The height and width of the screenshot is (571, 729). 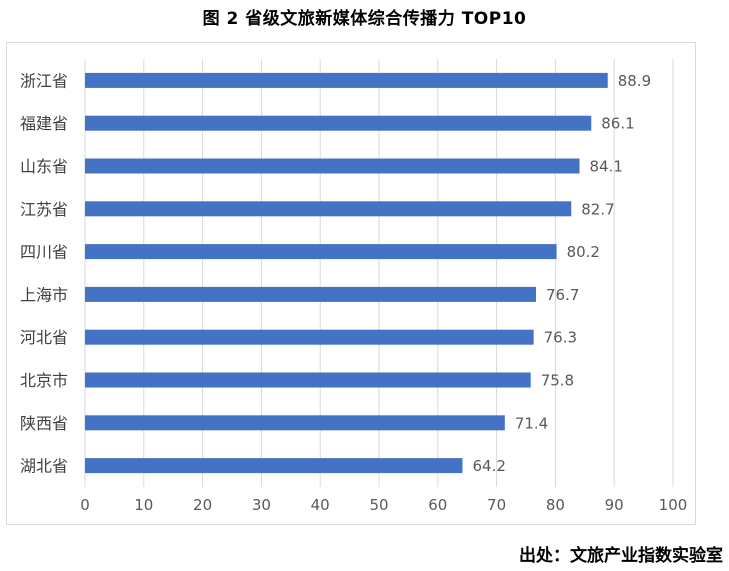 What do you see at coordinates (562, 295) in the screenshot?
I see `data-label: 76.7` at bounding box center [562, 295].